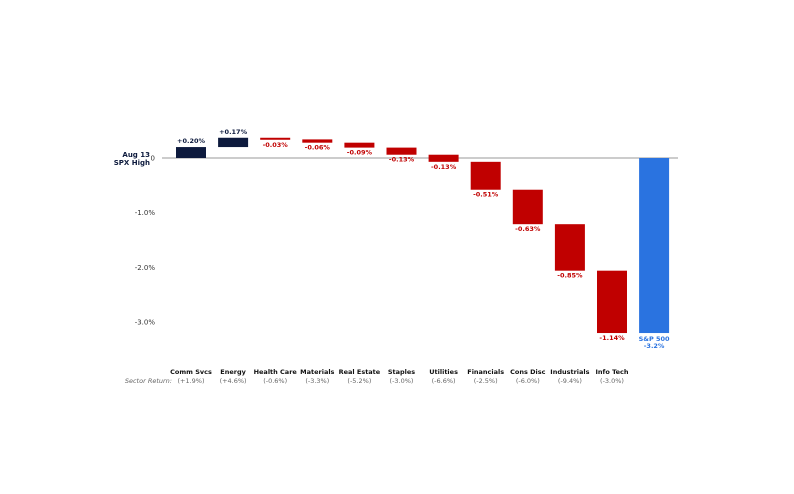  I want to click on sector-return-label: (-3.3%), so click(317, 381).